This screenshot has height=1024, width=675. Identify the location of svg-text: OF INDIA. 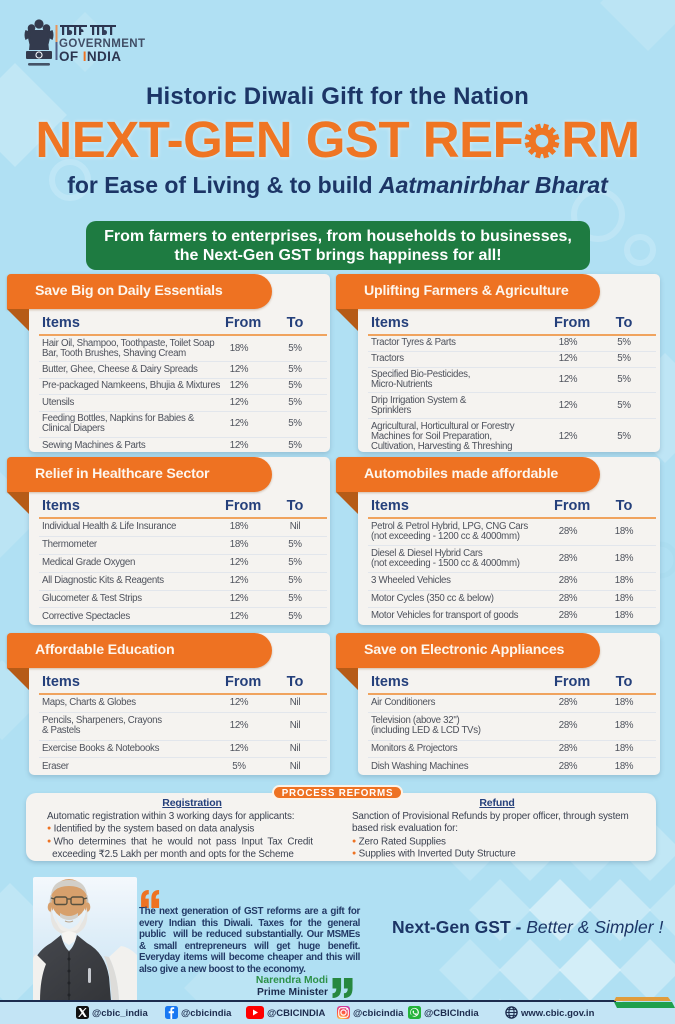
(90, 56).